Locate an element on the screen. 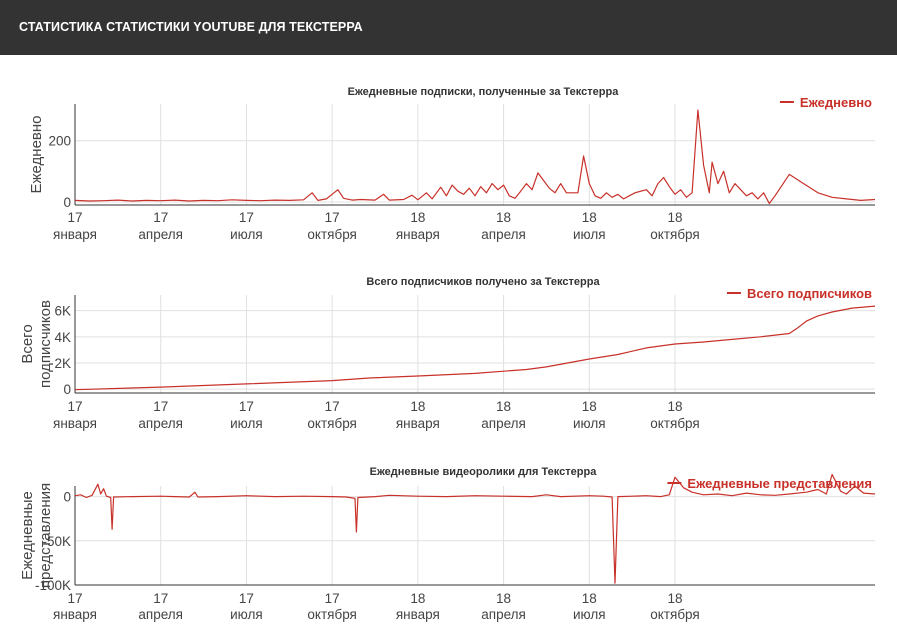  y-tick-label: 2K is located at coordinates (62, 363).